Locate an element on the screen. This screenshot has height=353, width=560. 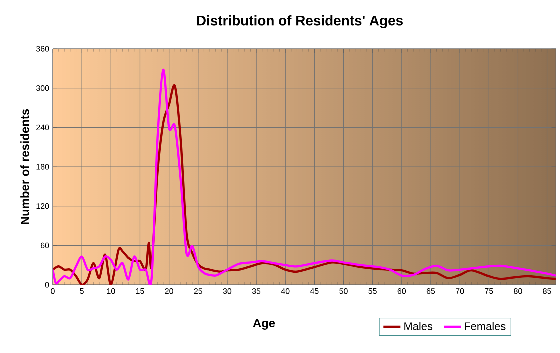
y-axis-title: Number of residents is located at coordinates (25, 166).